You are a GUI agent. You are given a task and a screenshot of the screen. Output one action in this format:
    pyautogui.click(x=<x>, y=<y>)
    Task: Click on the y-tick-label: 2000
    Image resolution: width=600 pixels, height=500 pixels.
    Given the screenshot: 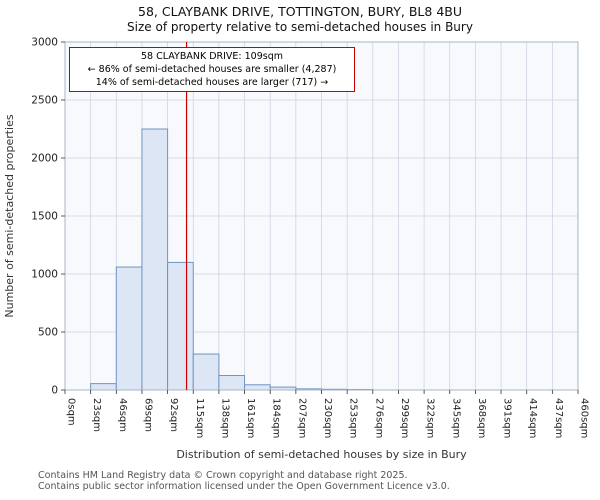 What is the action you would take?
    pyautogui.click(x=44, y=159)
    